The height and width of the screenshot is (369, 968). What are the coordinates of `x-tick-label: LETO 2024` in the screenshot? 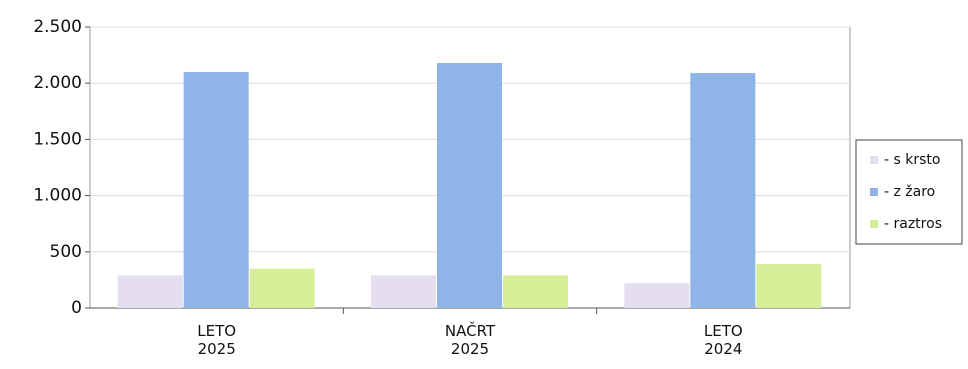 It's located at (723, 340).